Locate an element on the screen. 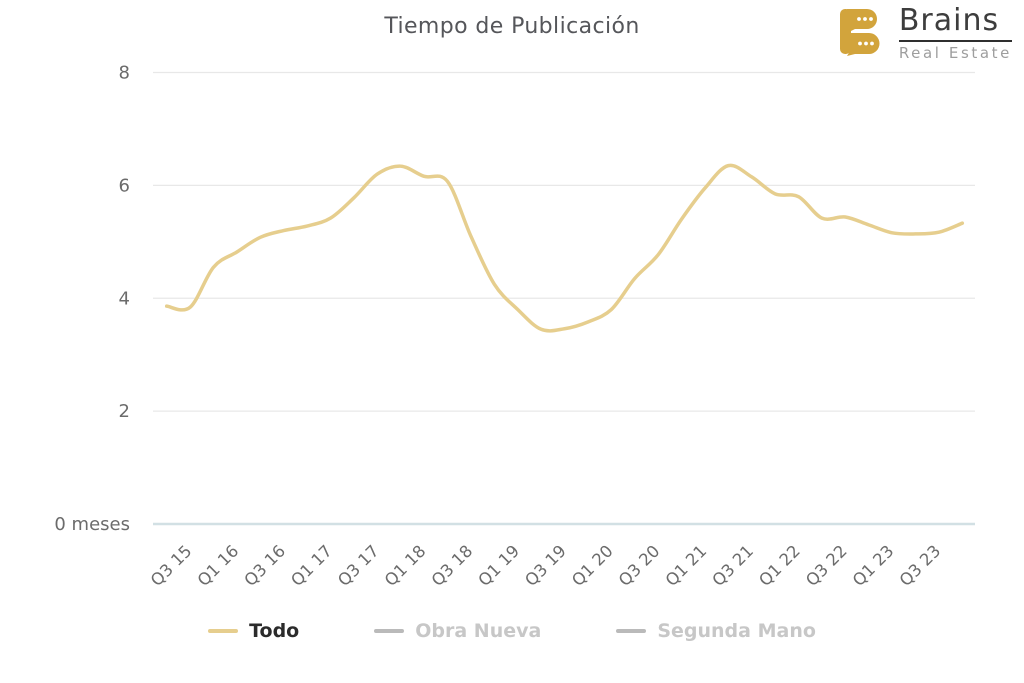 The height and width of the screenshot is (683, 1024). brand-logo: Brains Real Estate is located at coordinates (924, 33).